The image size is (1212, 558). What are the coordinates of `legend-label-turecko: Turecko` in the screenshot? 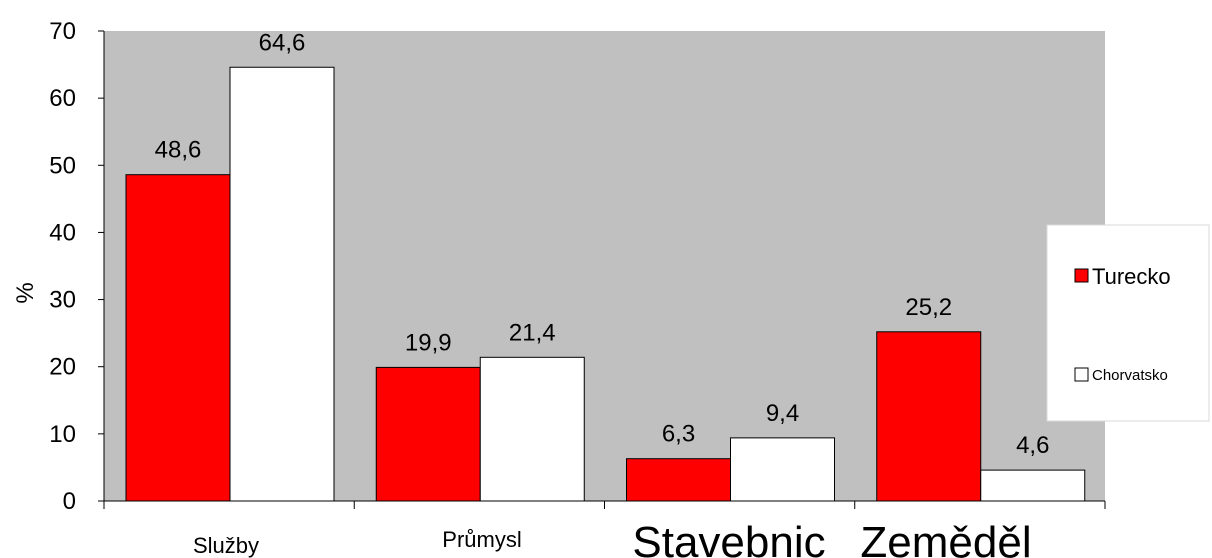 It's located at (1131, 276).